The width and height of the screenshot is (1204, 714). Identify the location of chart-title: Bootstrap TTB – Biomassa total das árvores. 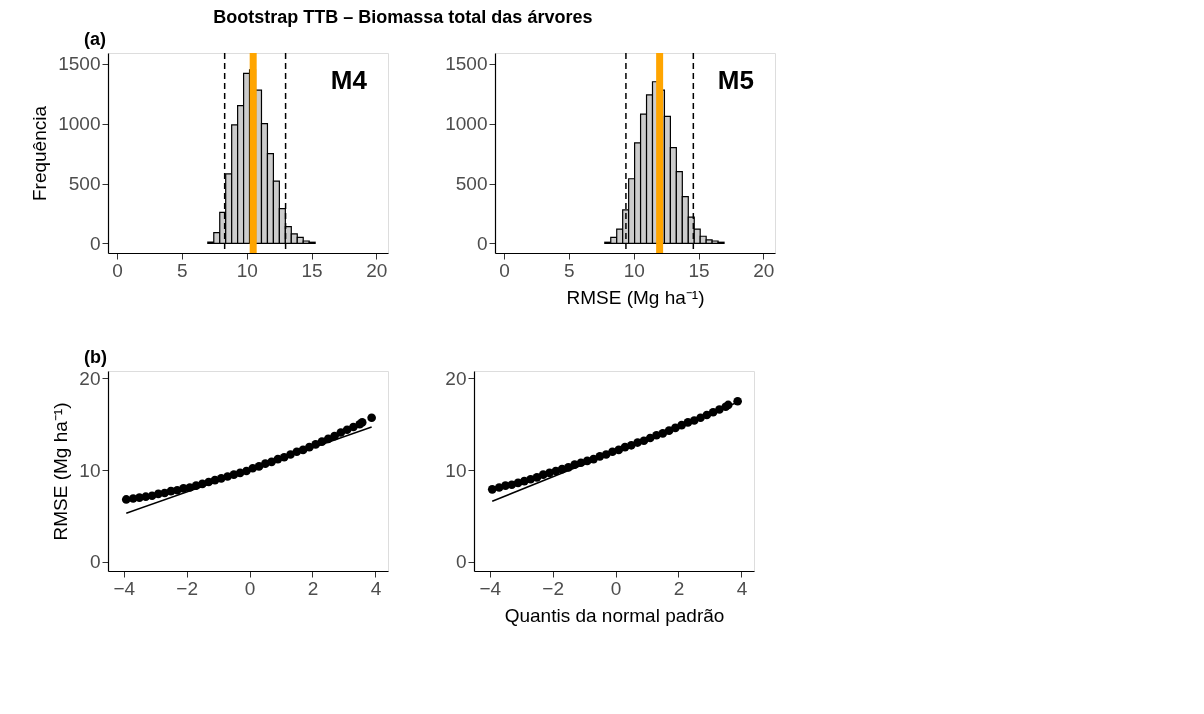
(403, 16).